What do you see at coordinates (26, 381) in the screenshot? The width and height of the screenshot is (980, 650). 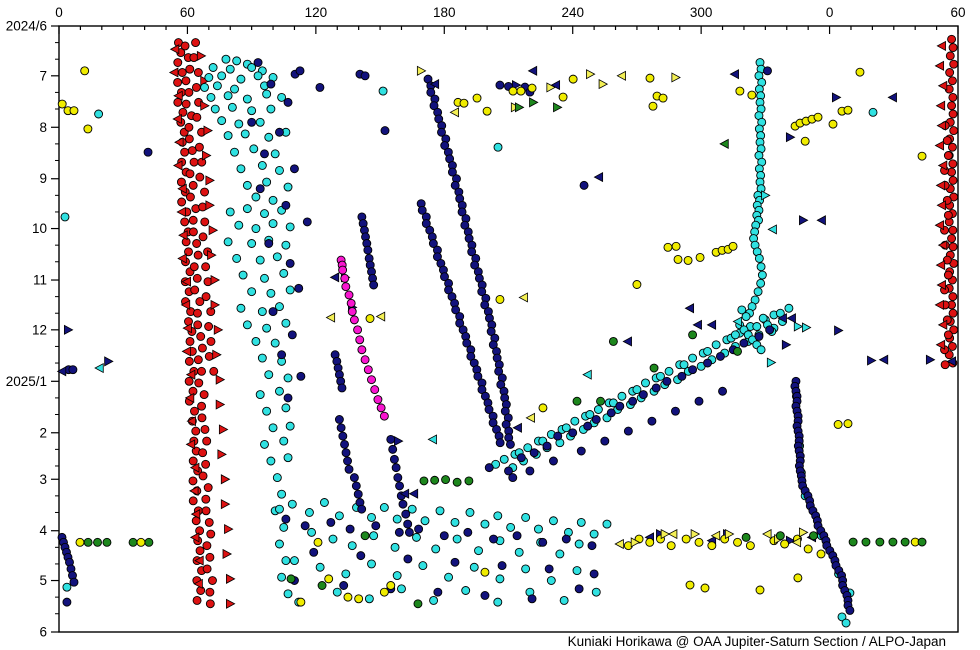 I see `y-tick-label: 2025/1` at bounding box center [26, 381].